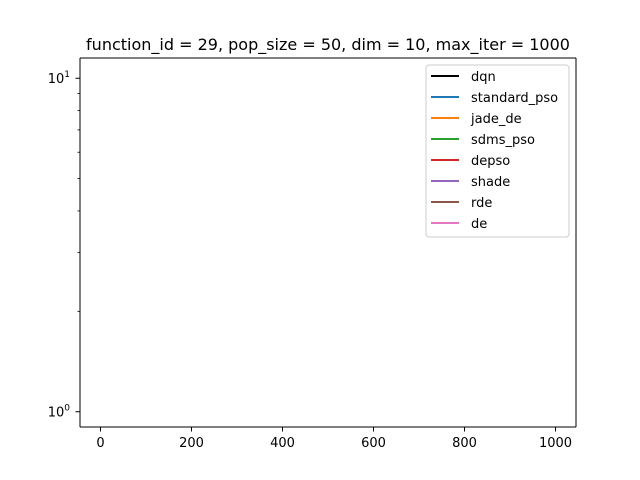  Describe the element at coordinates (464, 443) in the screenshot. I see `x-tick-label: 800` at that location.